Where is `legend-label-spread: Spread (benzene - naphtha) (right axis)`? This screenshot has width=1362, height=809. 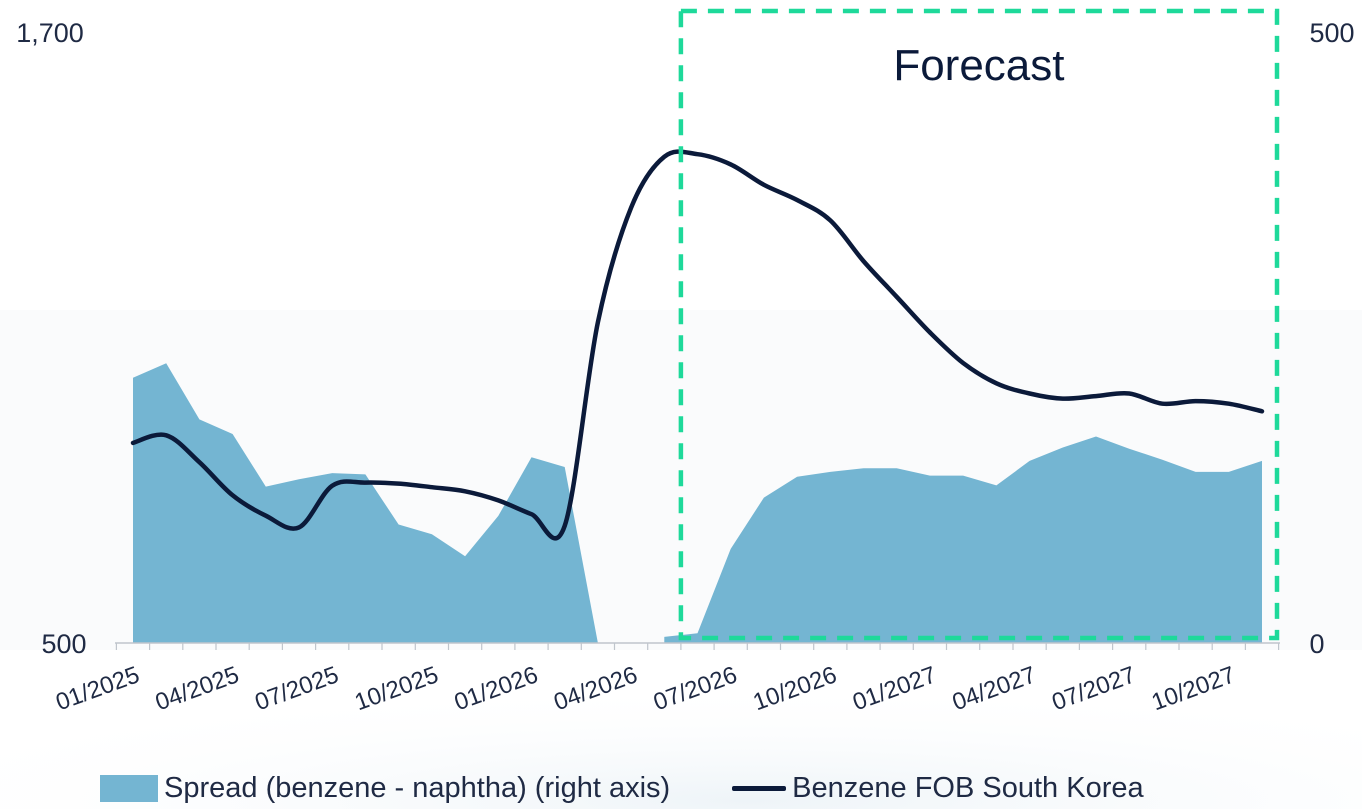 legend-label-spread: Spread (benzene - naphtha) (right axis) is located at coordinates (417, 787).